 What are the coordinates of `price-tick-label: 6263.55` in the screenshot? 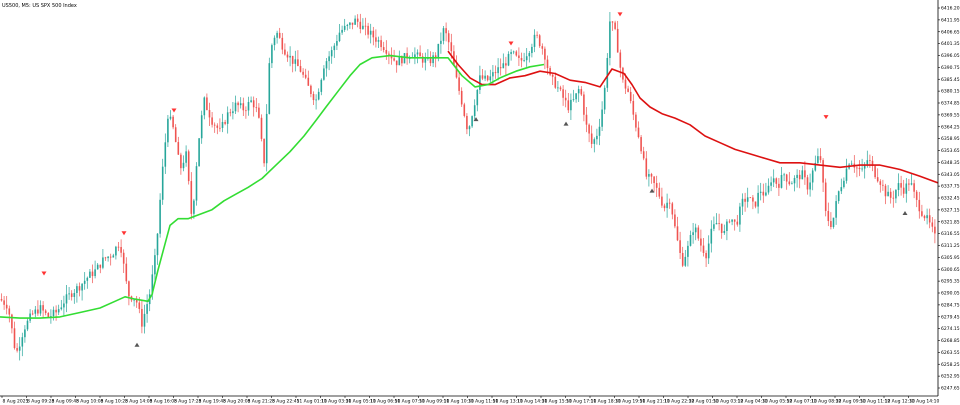 It's located at (950, 353).